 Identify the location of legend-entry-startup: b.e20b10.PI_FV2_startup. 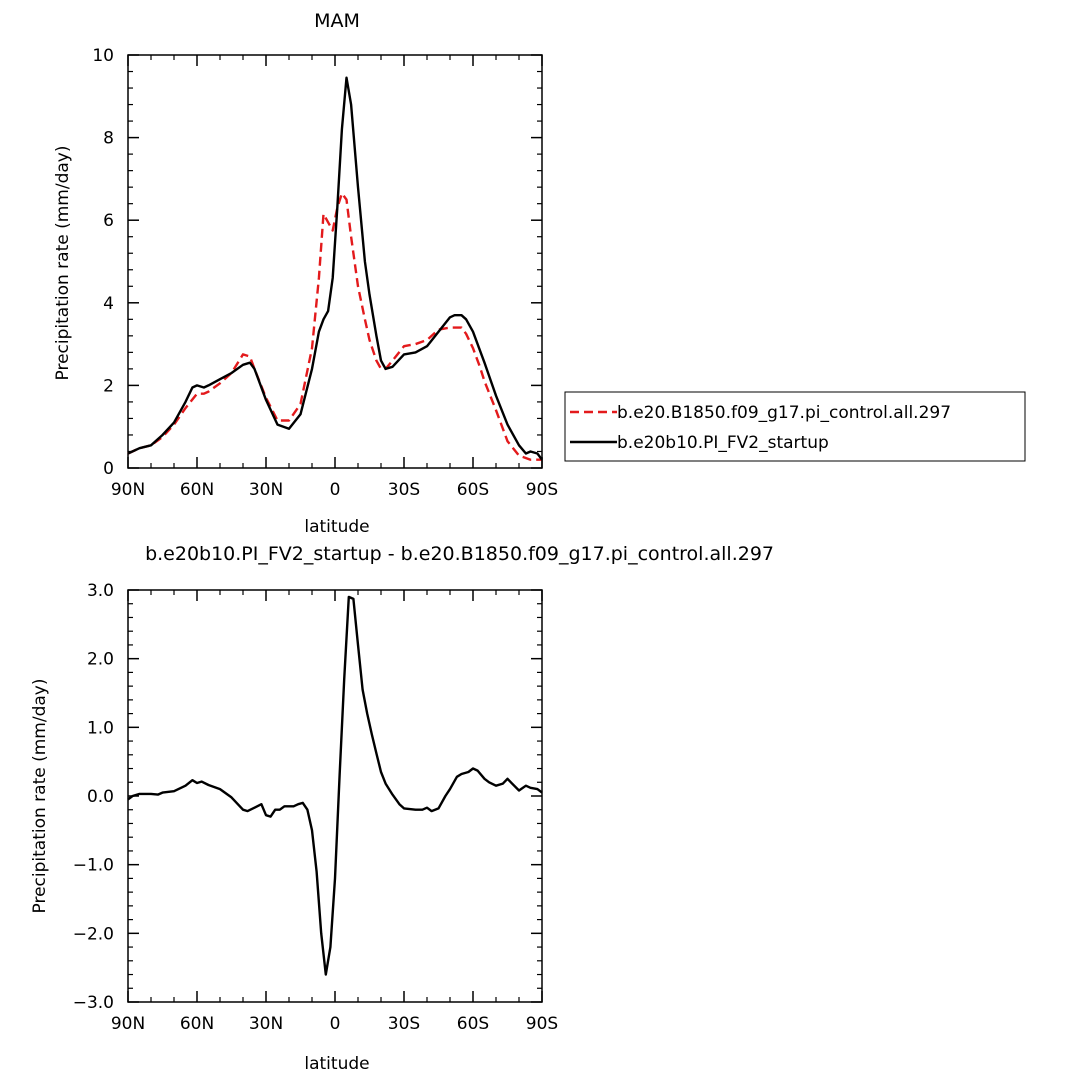
(699, 443).